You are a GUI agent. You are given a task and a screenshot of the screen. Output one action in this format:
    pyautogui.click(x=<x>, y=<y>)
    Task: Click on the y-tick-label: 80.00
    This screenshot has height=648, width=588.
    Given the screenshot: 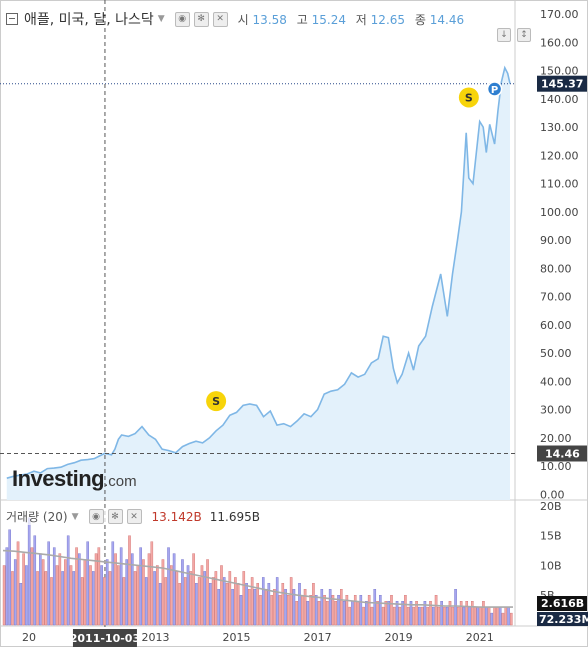 What is the action you would take?
    pyautogui.click(x=556, y=268)
    